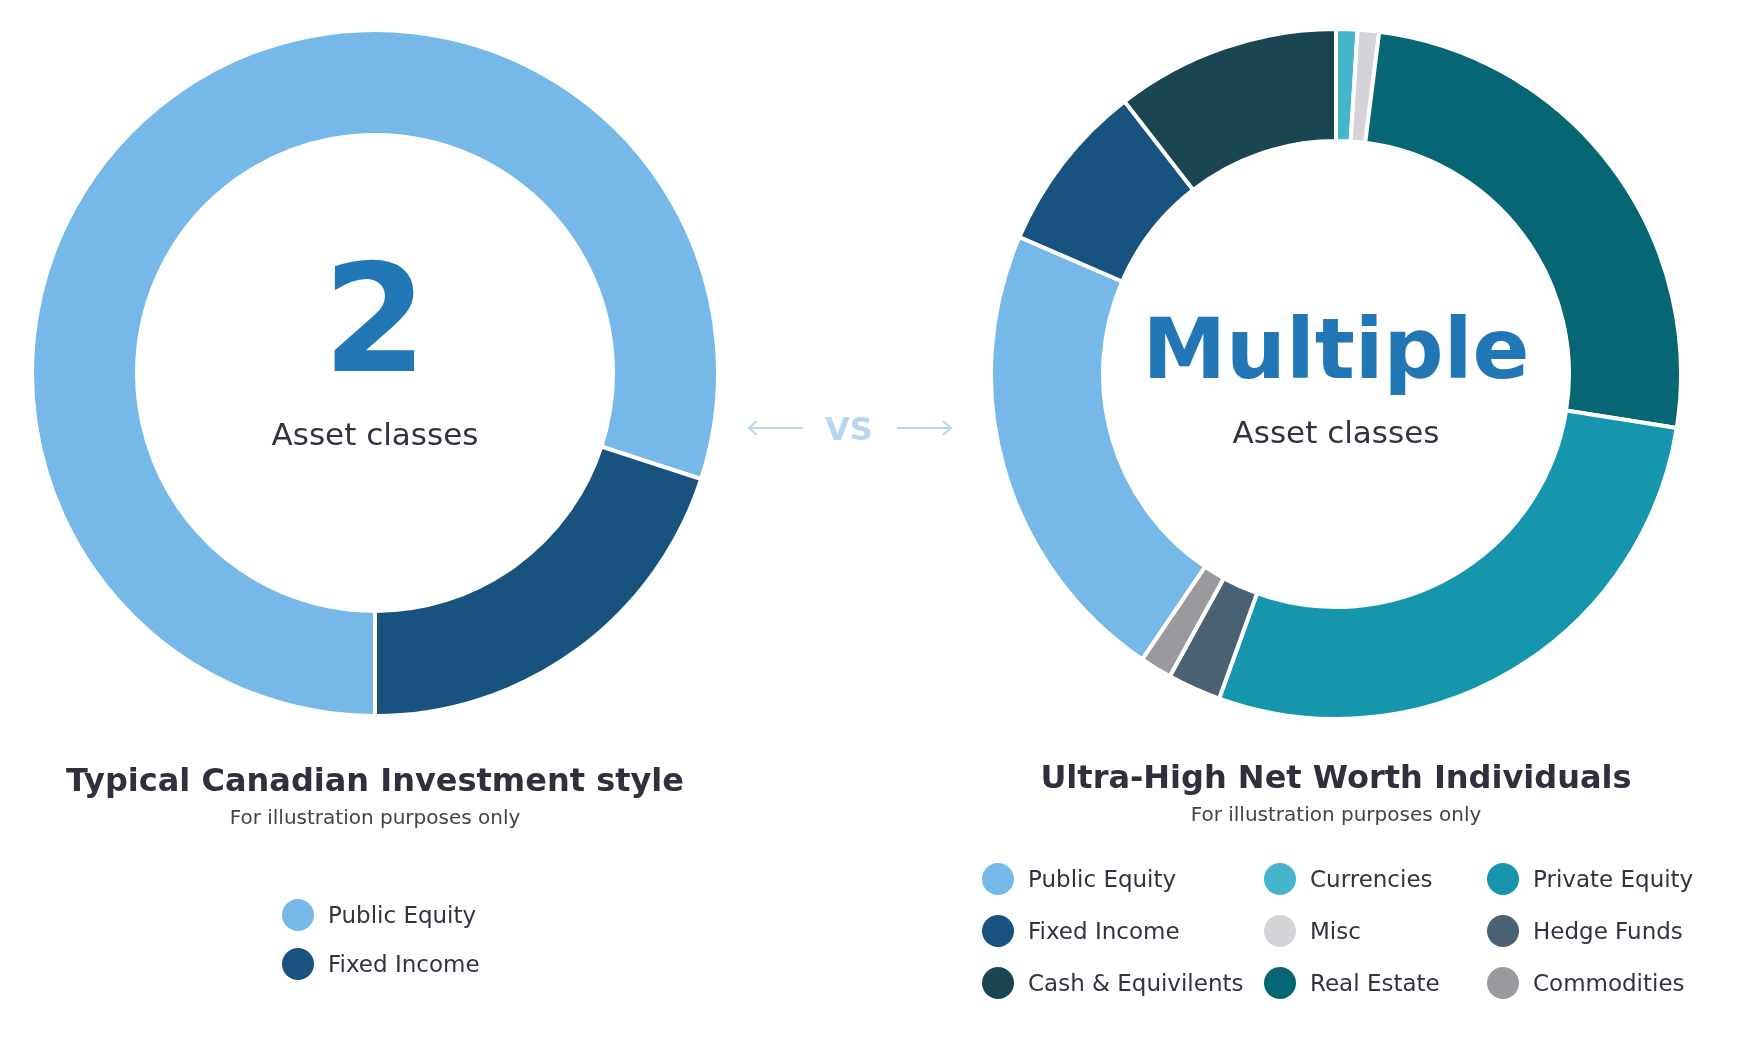  Describe the element at coordinates (1336, 777) in the screenshot. I see `text: Ultra-High Net Worth Individuals` at that location.